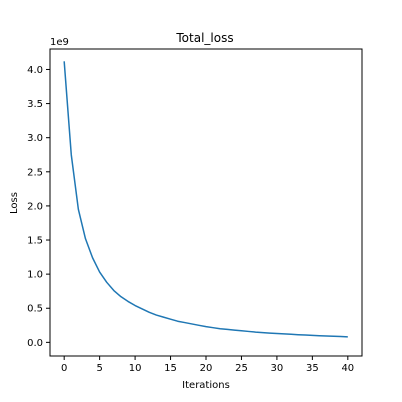 Image resolution: width=402 pixels, height=402 pixels. Describe the element at coordinates (35, 343) in the screenshot. I see `y-tick-label: 0.0` at that location.